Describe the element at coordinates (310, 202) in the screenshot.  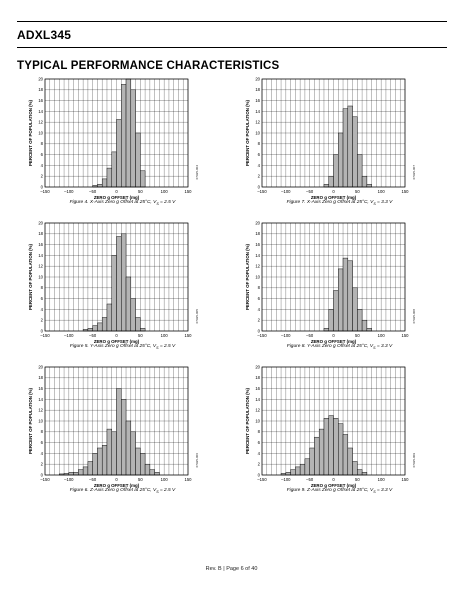
I see `caption-pre: Figure 7. X-Axis Zero` at that location.